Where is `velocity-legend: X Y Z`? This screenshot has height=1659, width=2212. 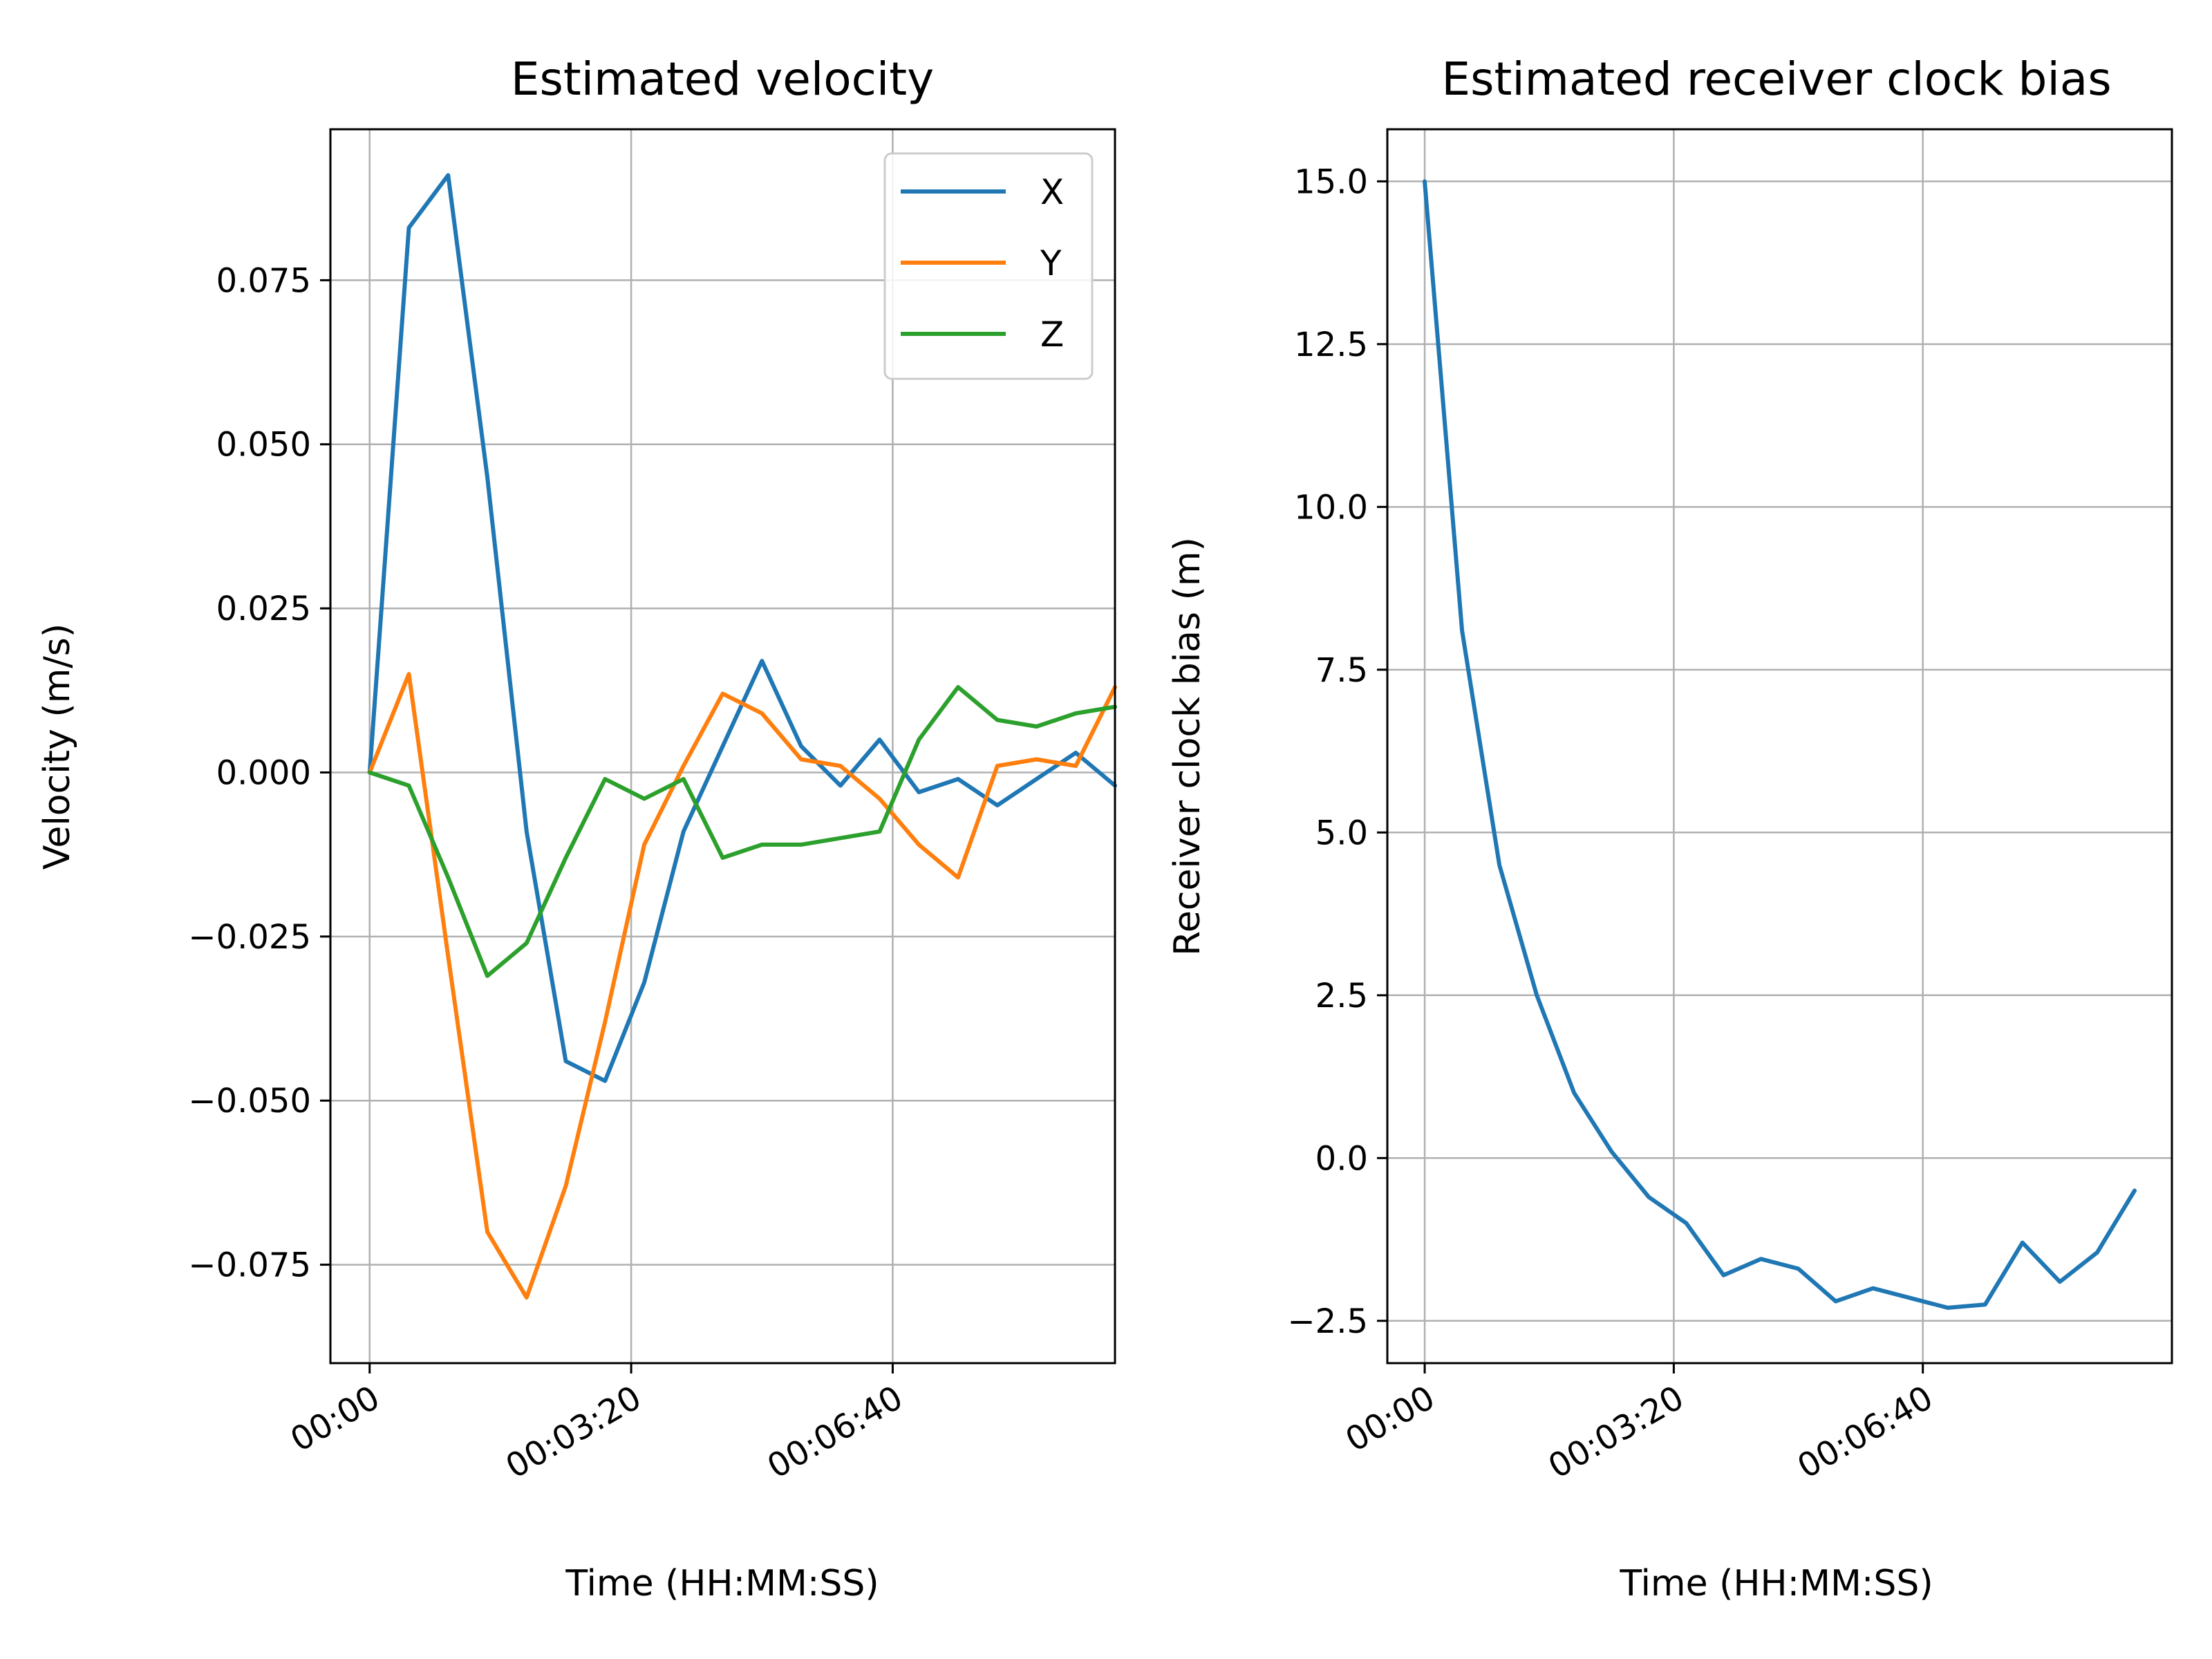
velocity-legend: X Y Z is located at coordinates (988, 266).